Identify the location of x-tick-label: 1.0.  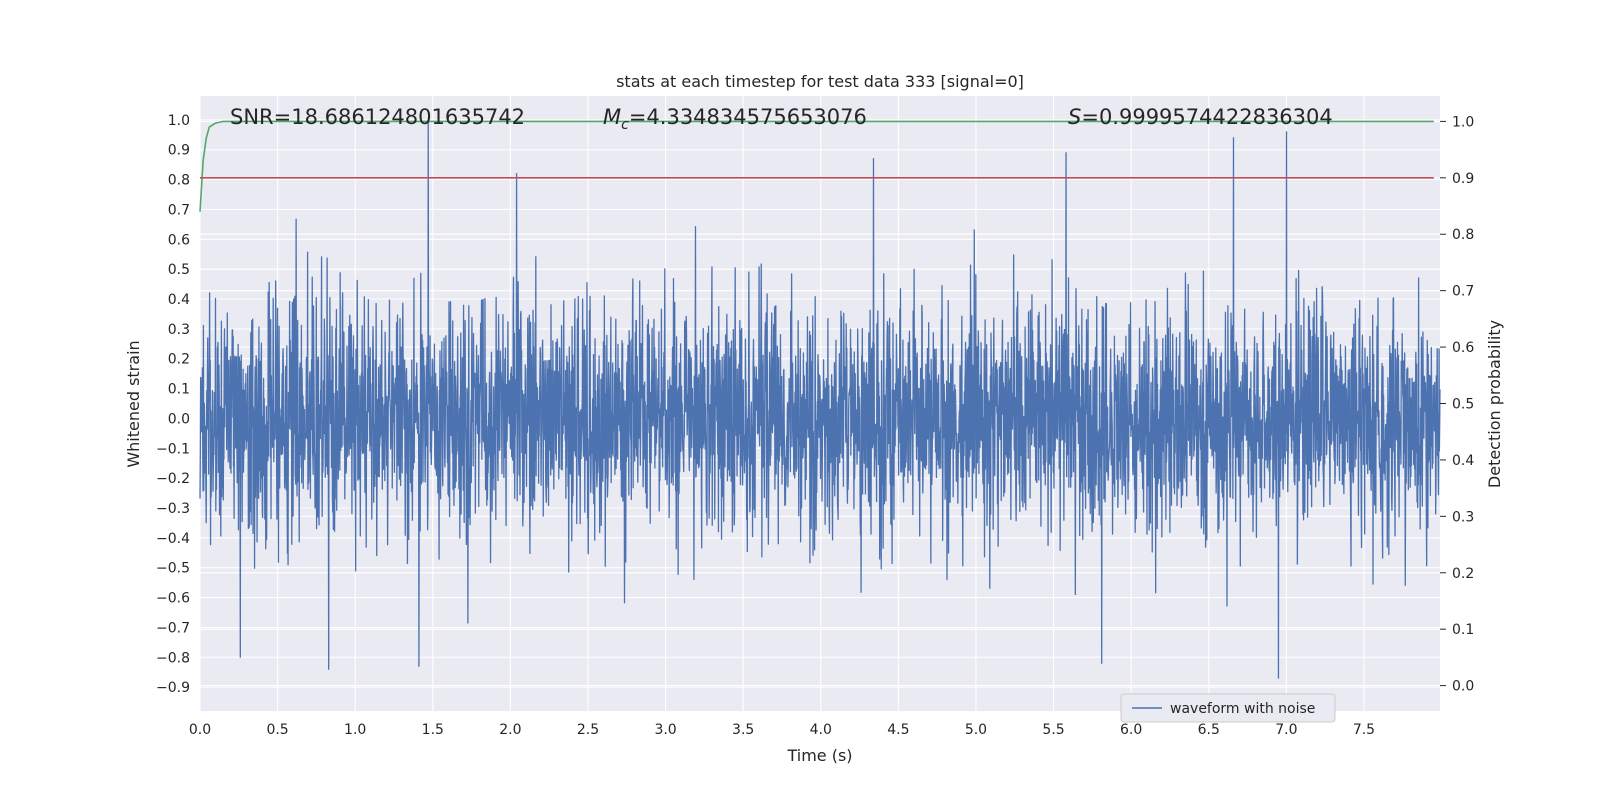
(355, 730).